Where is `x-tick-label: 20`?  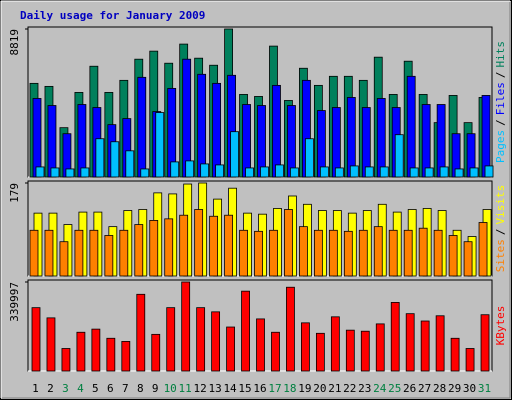 x-tick-label: 20 is located at coordinates (319, 388).